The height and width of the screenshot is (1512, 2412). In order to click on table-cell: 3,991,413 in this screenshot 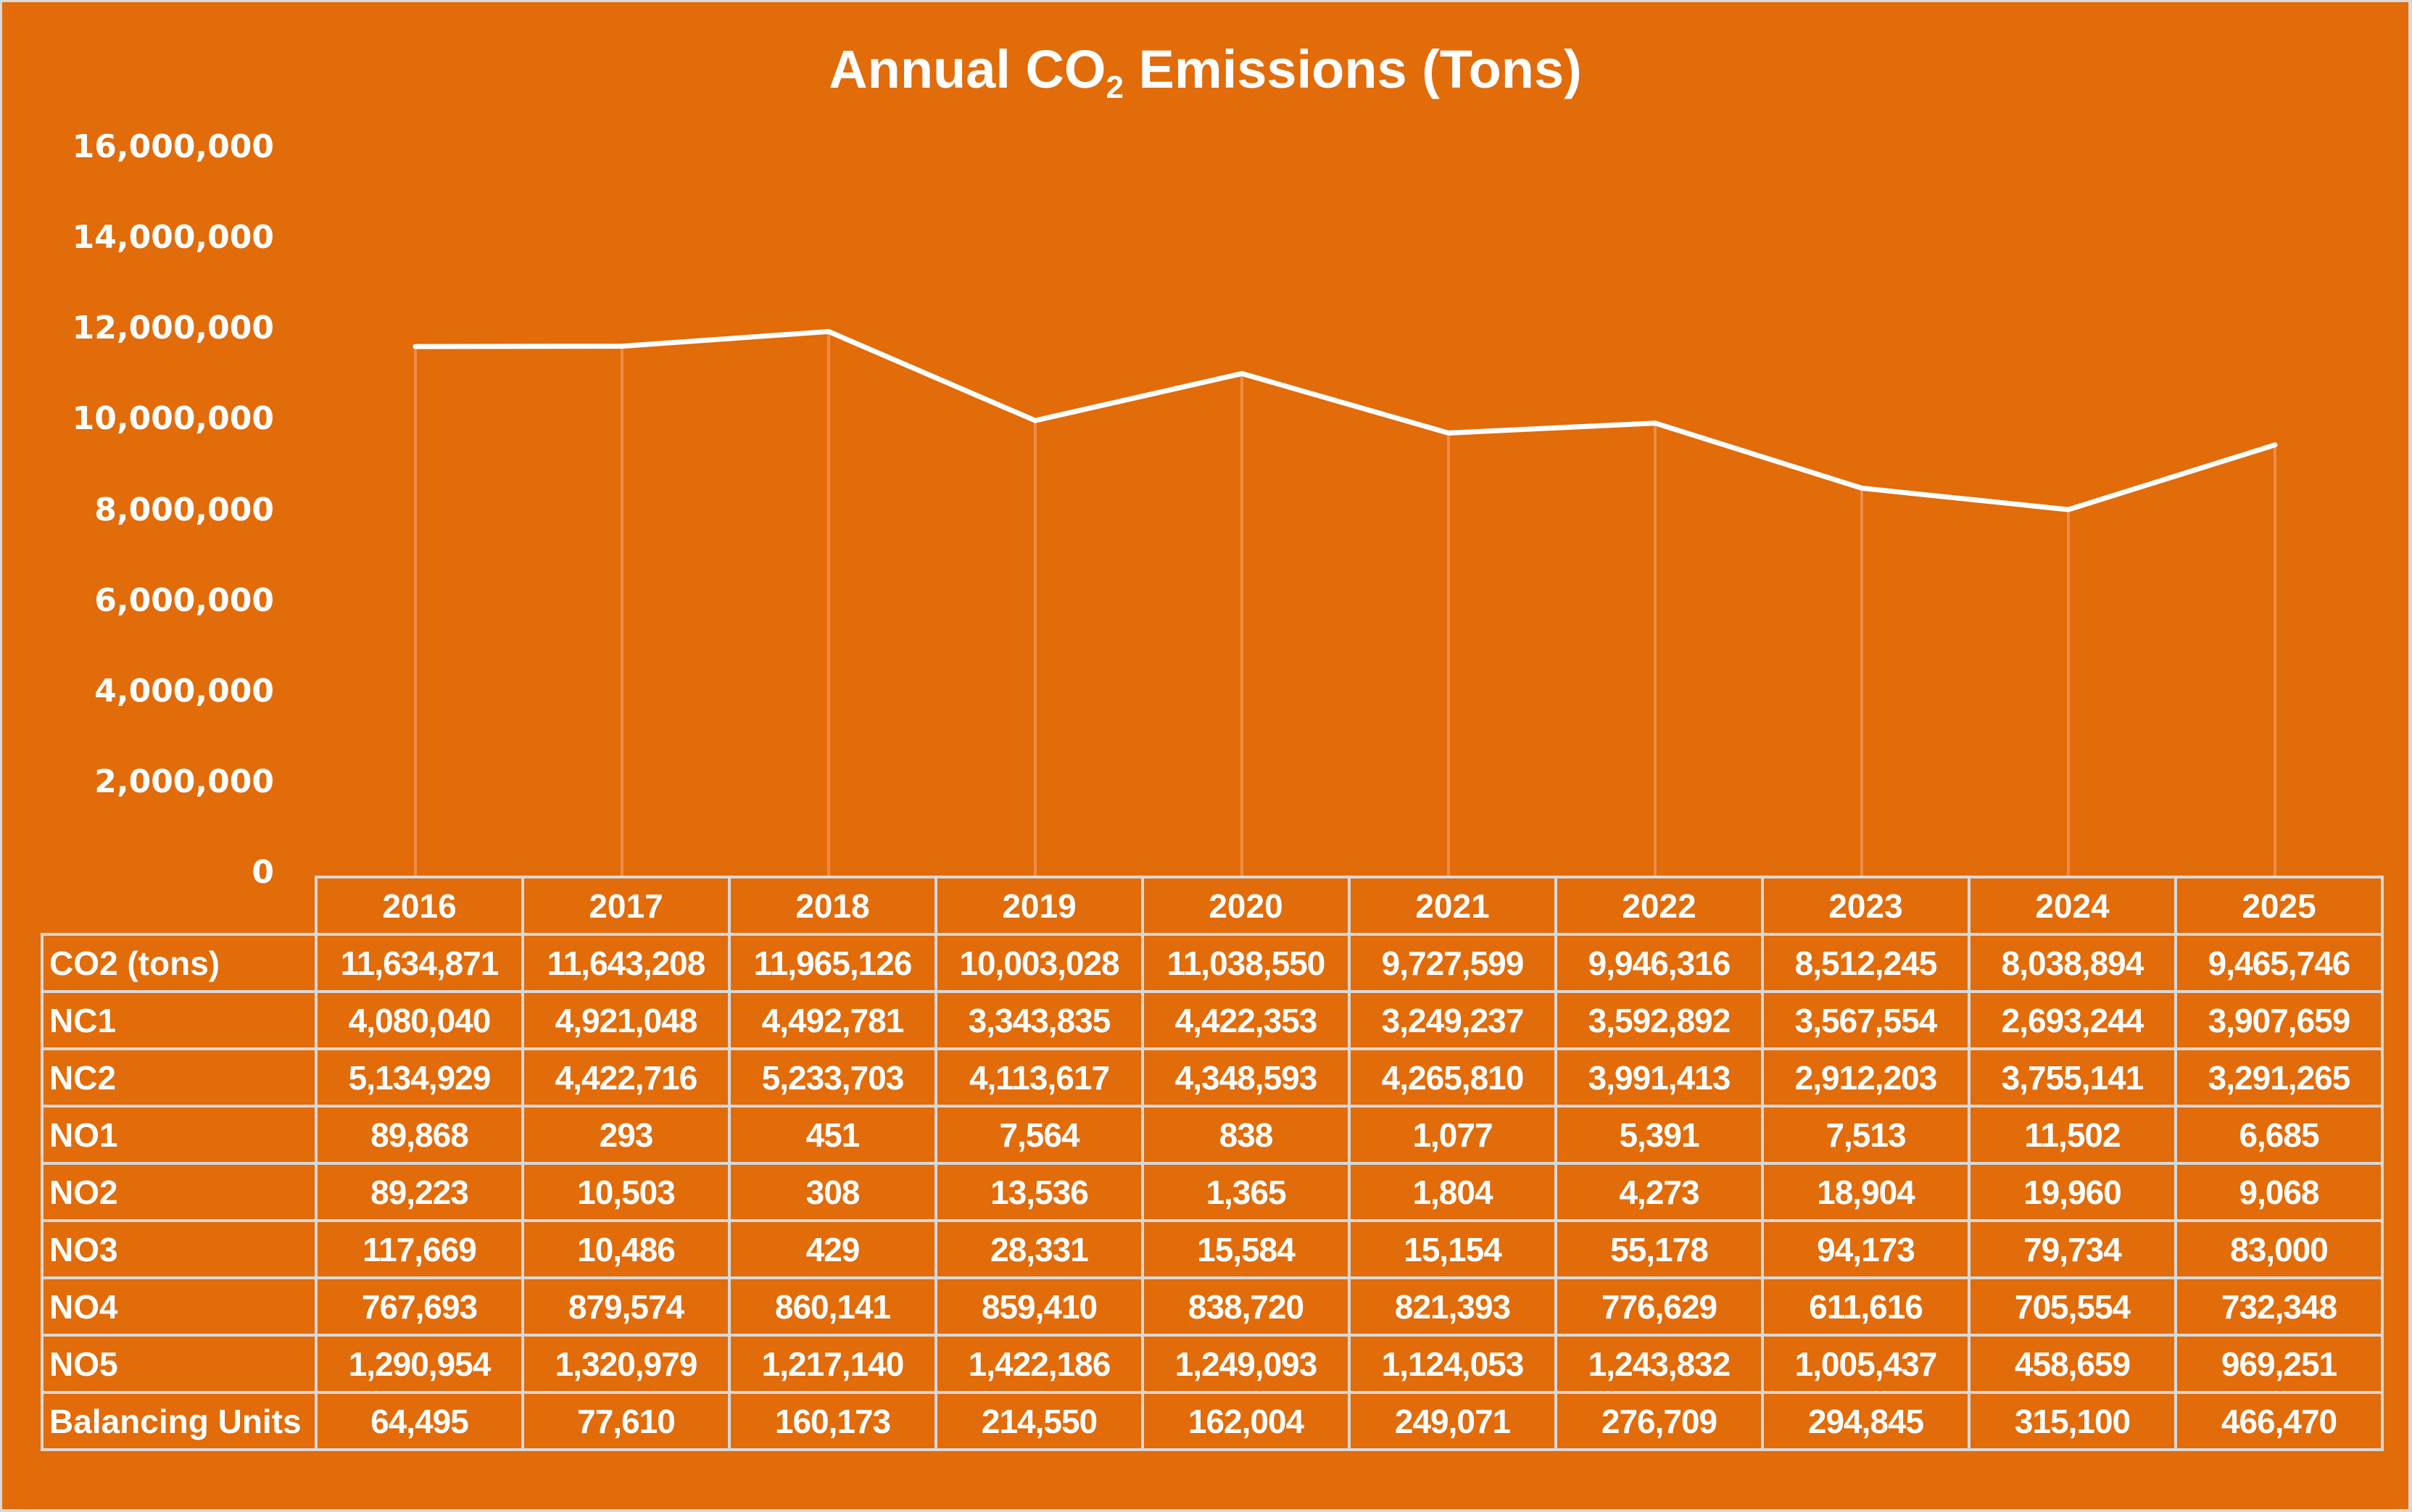, I will do `click(1659, 1077)`.